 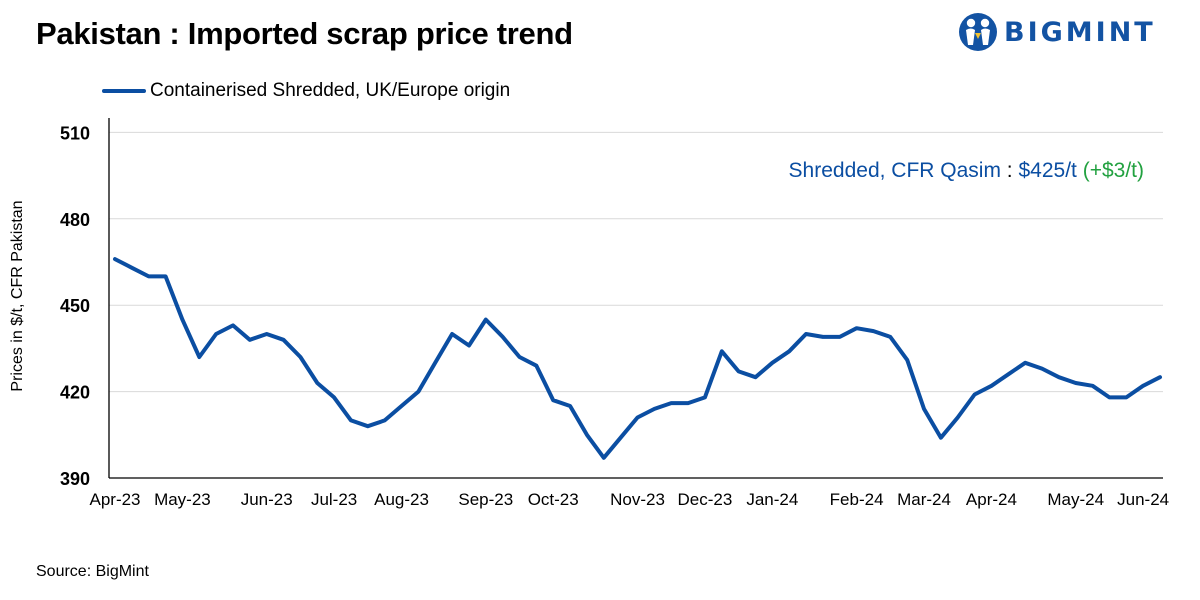 I want to click on y-tick-labels: 390 420 450 480 510, so click(x=75, y=306).